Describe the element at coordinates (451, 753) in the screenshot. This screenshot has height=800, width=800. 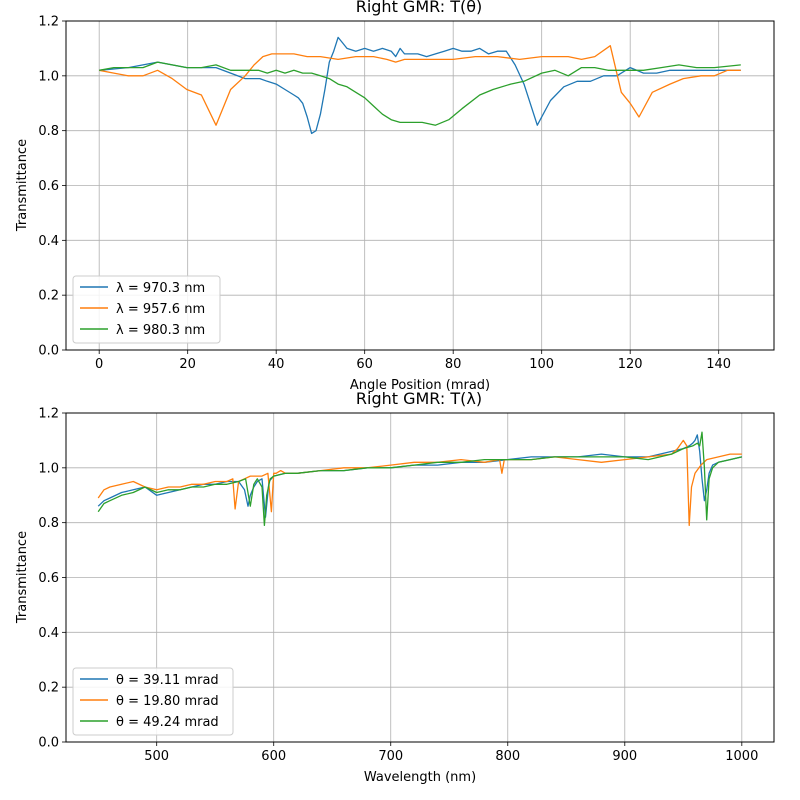
I see `wavelength-chart-x-ticks: 500 600 700 800 900 1000` at that location.